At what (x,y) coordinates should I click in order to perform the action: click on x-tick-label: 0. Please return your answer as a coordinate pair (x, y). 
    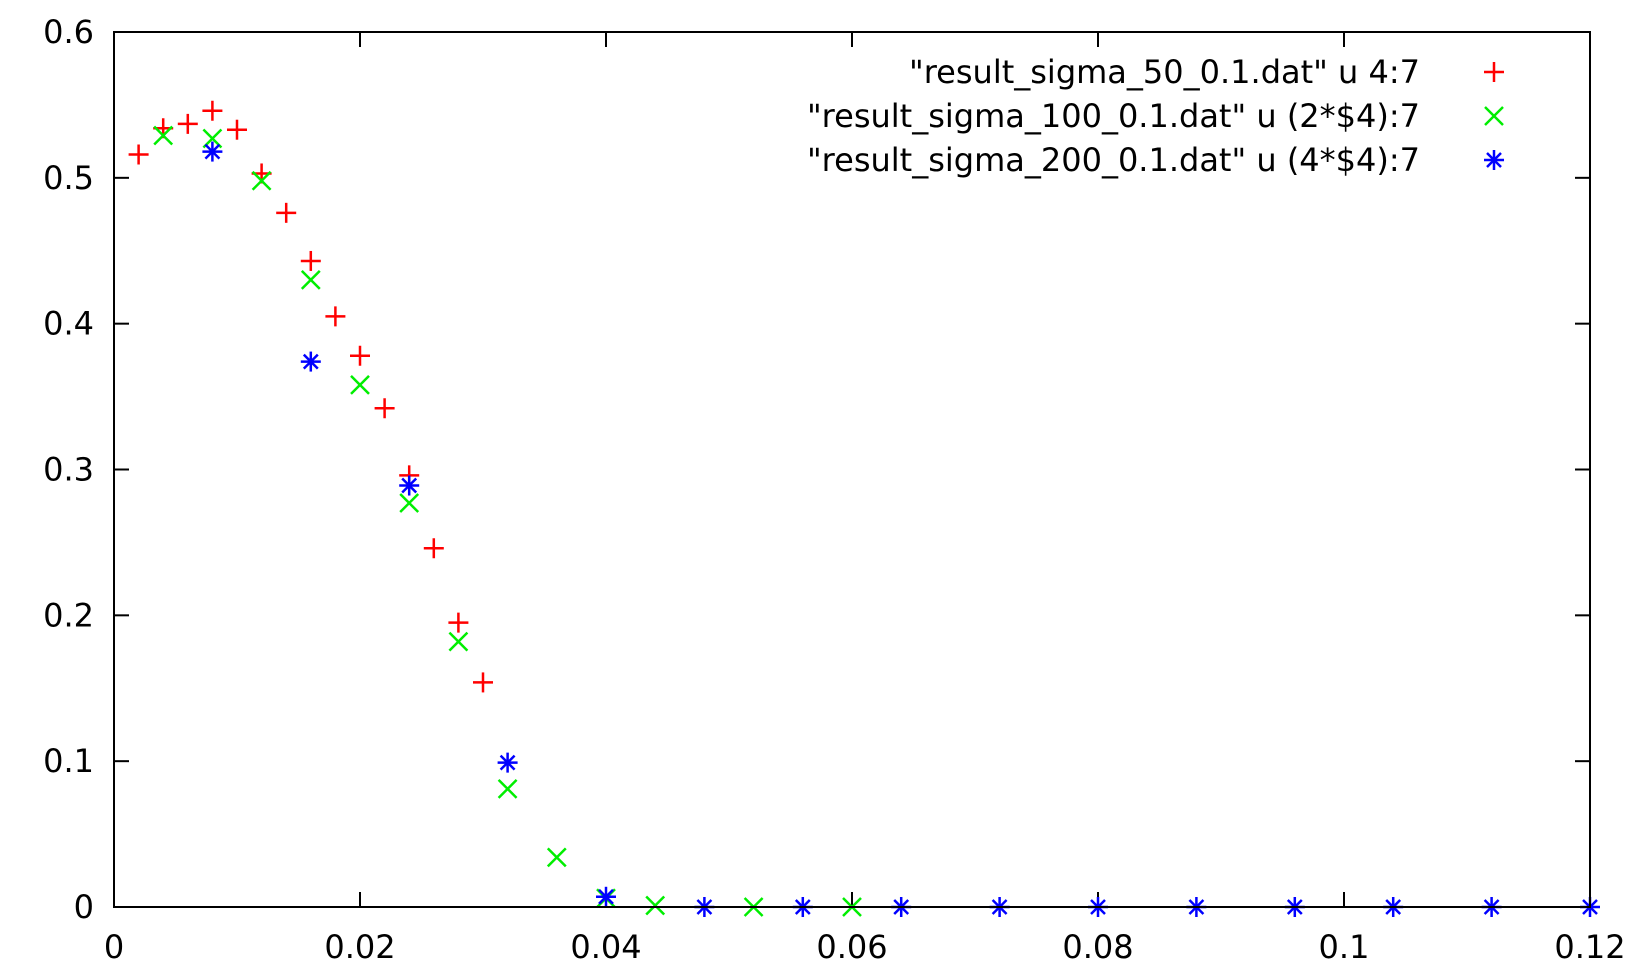
    Looking at the image, I should click on (114, 947).